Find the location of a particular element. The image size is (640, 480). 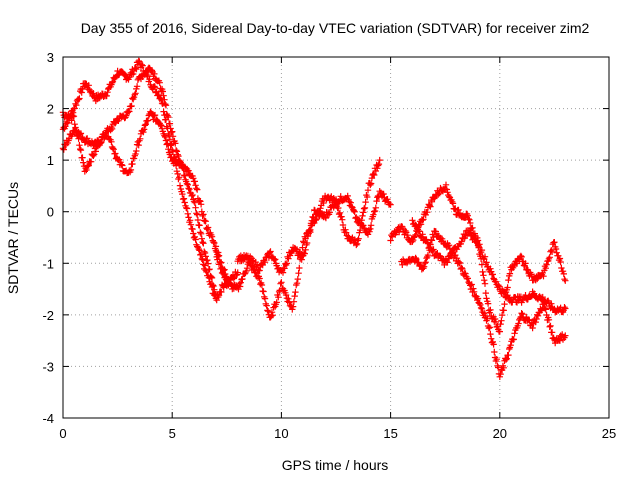

x-axis-label: GPS time / hours is located at coordinates (335, 465).